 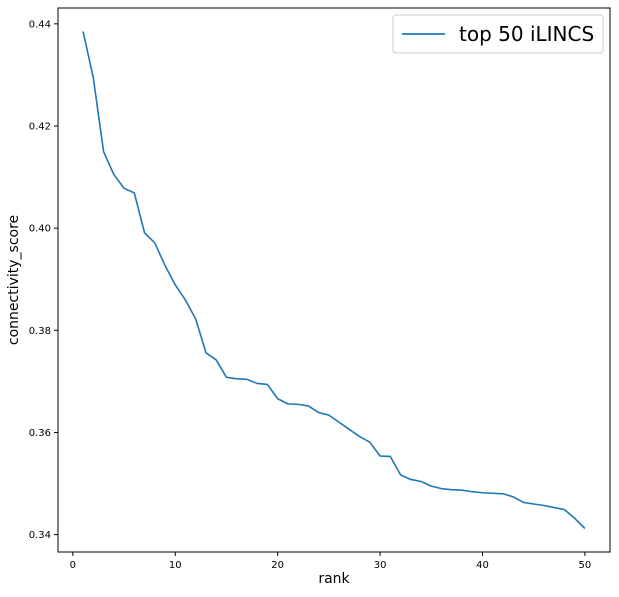 I want to click on x-tick-label: 30, so click(x=380, y=565).